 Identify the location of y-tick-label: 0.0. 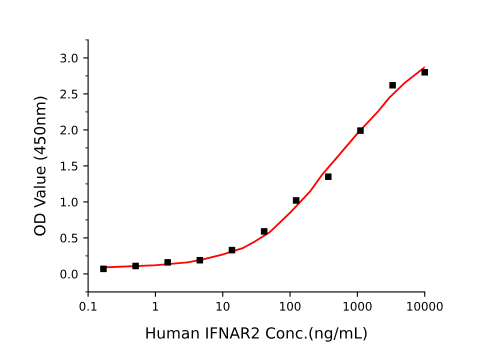
(69, 274).